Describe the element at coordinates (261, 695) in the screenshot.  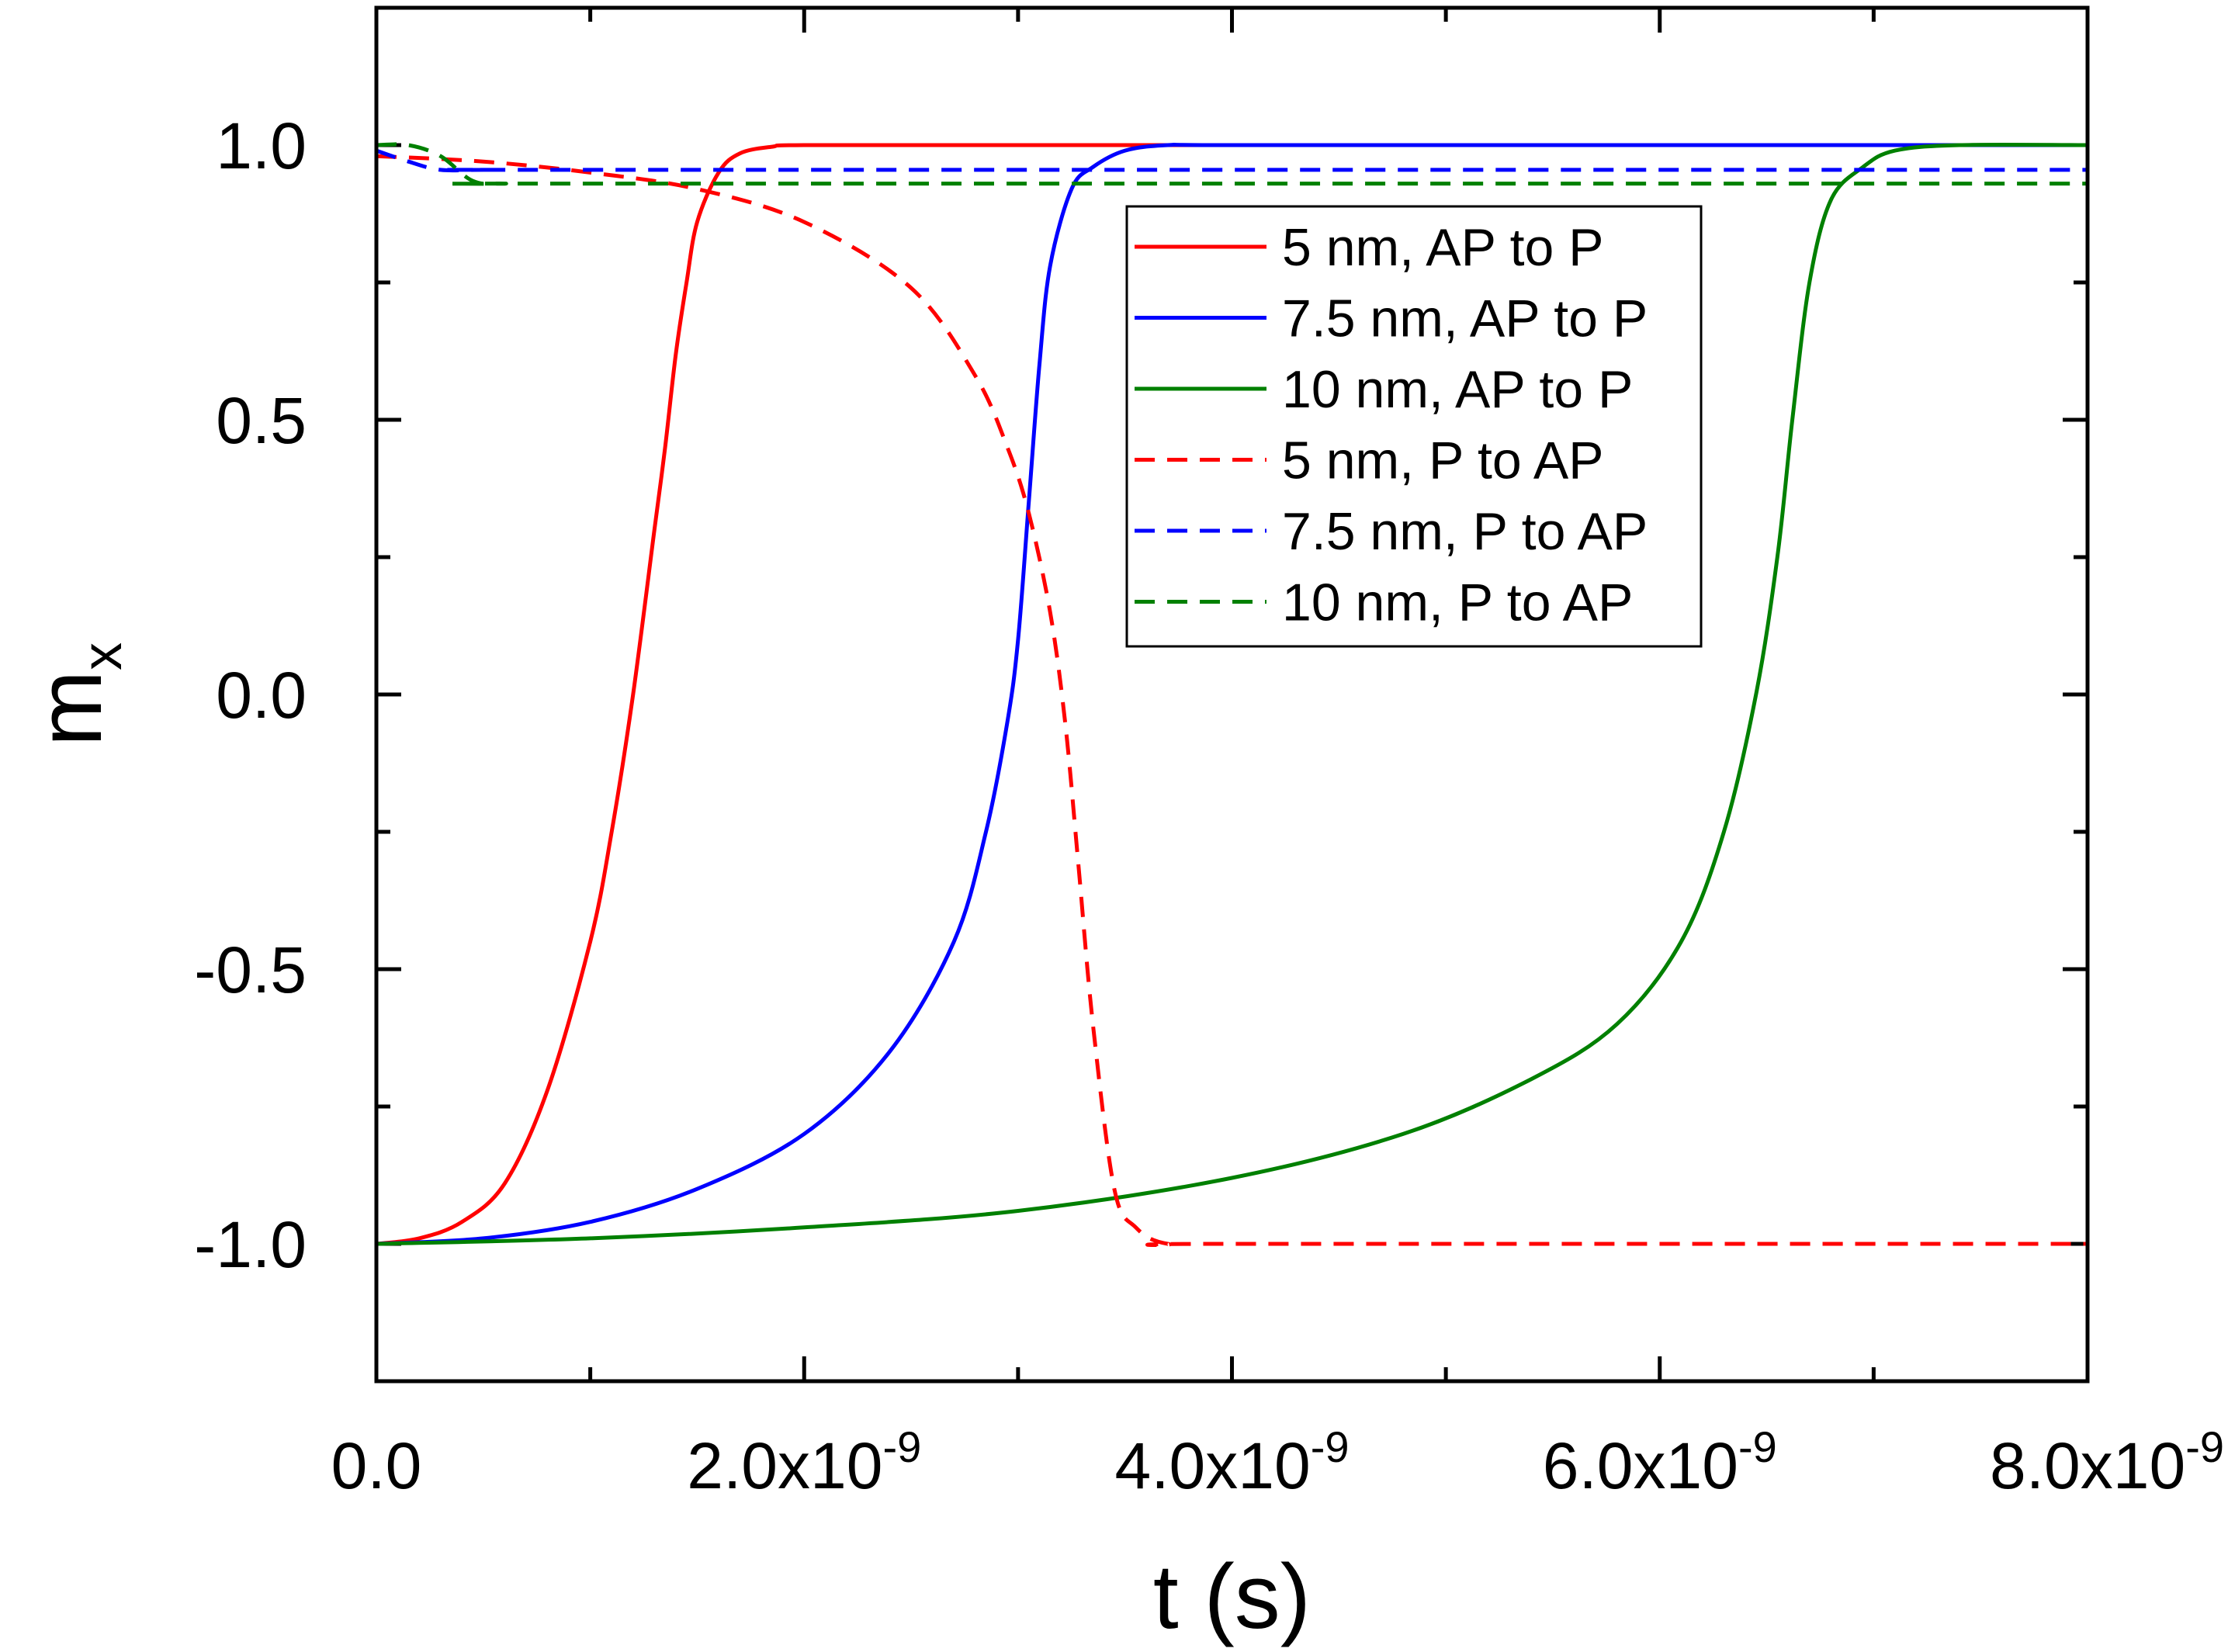
I see `y-tick-label: 0.0` at that location.